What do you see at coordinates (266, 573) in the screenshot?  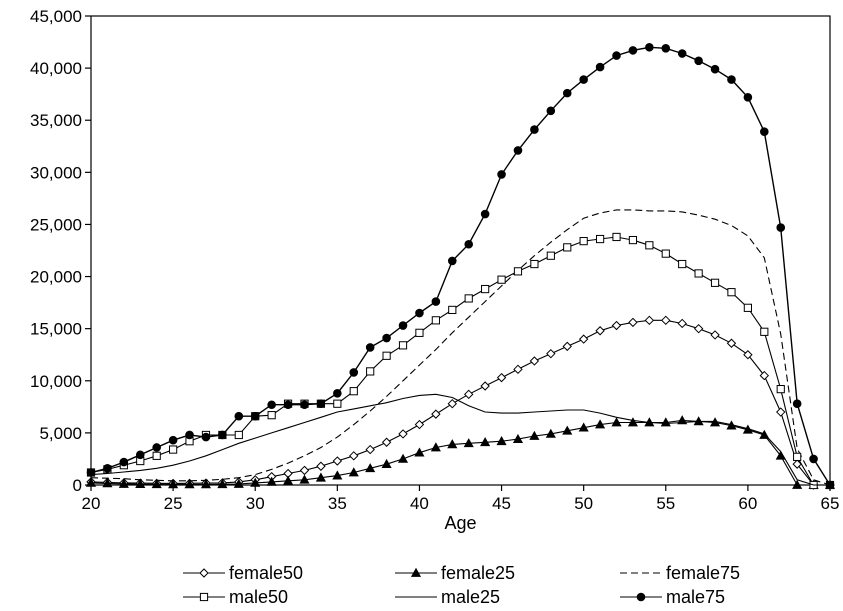 I see `legend-label: female50` at bounding box center [266, 573].